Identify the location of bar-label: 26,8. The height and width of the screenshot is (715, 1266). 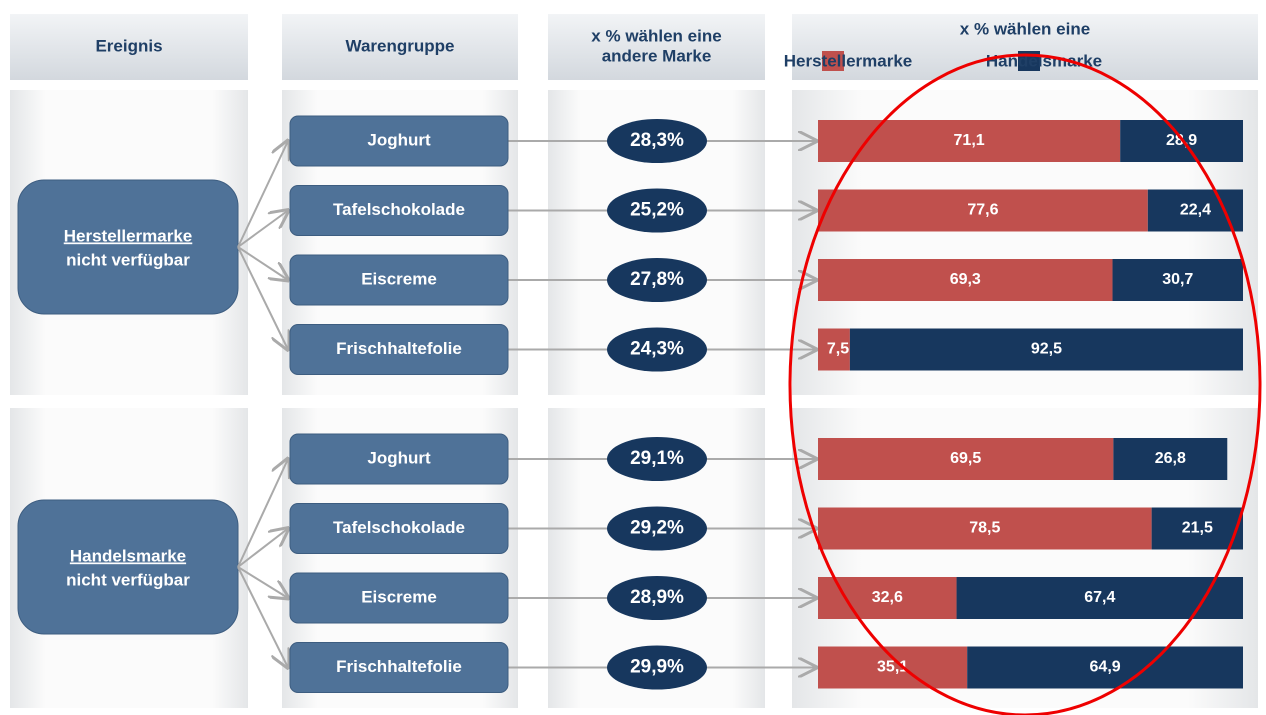
(1170, 458).